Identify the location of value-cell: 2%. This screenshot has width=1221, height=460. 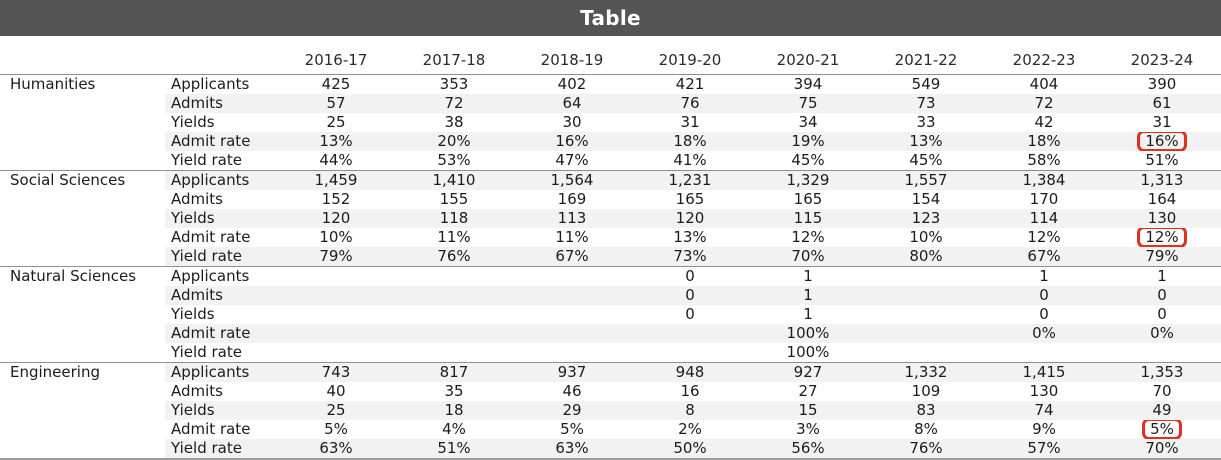
(690, 429).